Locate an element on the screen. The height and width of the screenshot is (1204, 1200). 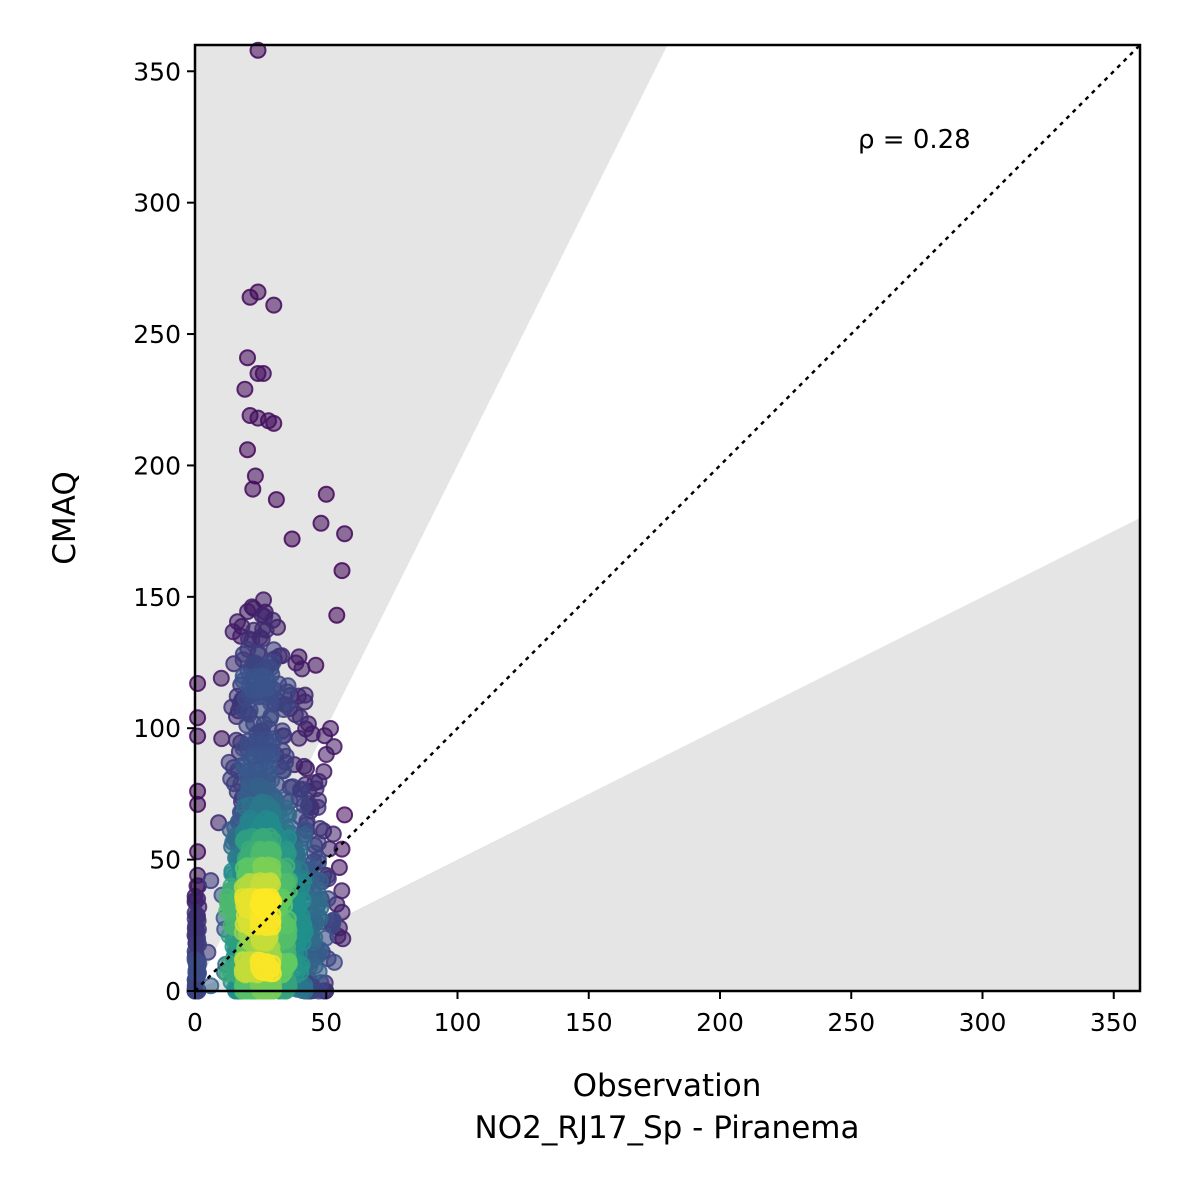
x-axis-ticks: 0 50 100 150 200 250 300 350 is located at coordinates (662, 1014).